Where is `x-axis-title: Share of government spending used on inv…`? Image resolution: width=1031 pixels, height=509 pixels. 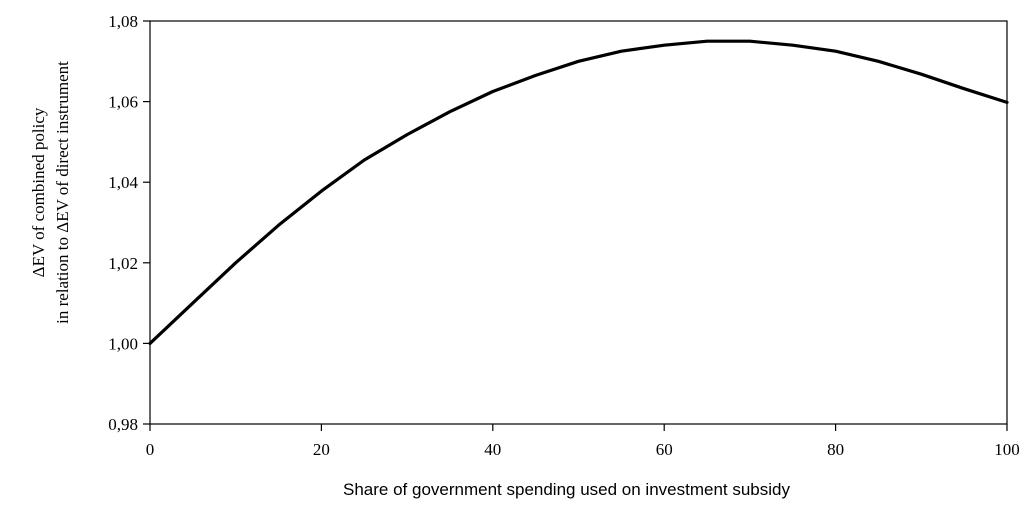 x-axis-title: Share of government spending used on inv… is located at coordinates (566, 489).